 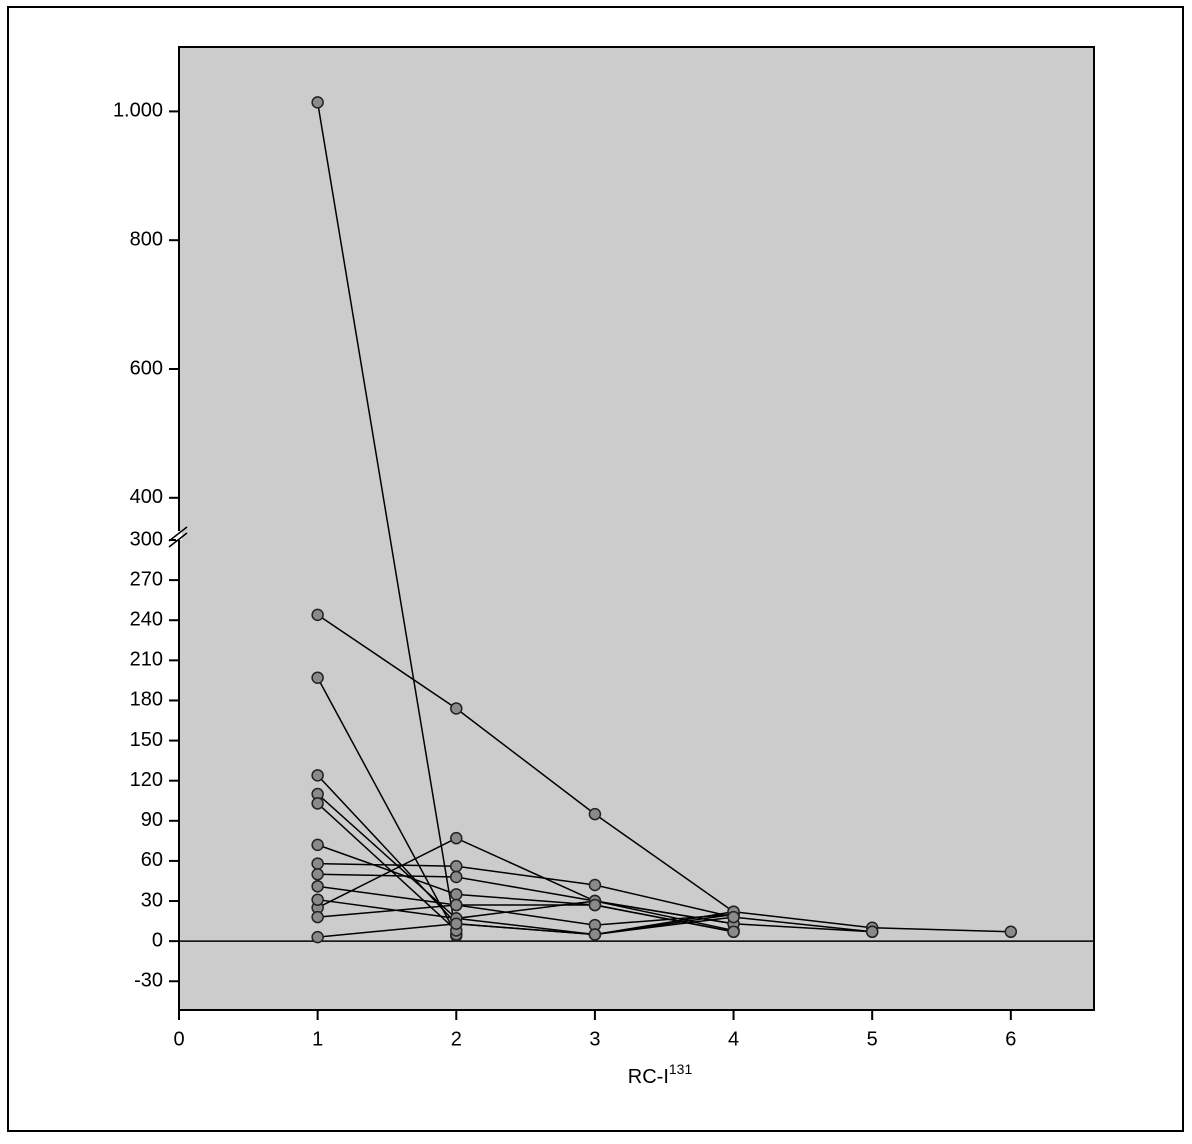 What do you see at coordinates (146, 620) in the screenshot?
I see `y-tick-label: 240` at bounding box center [146, 620].